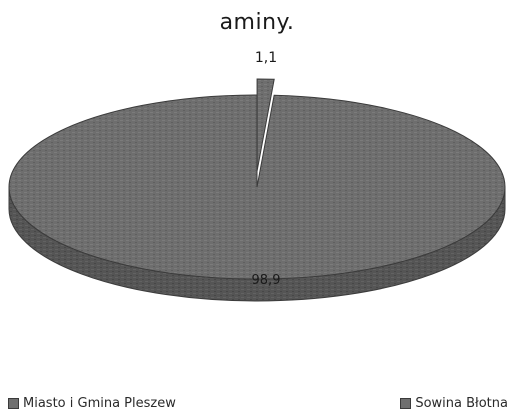  Describe the element at coordinates (265, 125) in the screenshot. I see `pie-slice-sowina` at that location.